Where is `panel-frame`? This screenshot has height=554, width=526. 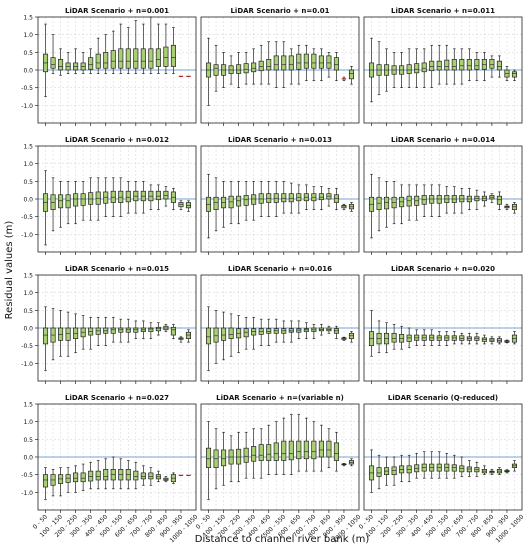
panel-frame is located at coordinates (443, 457).